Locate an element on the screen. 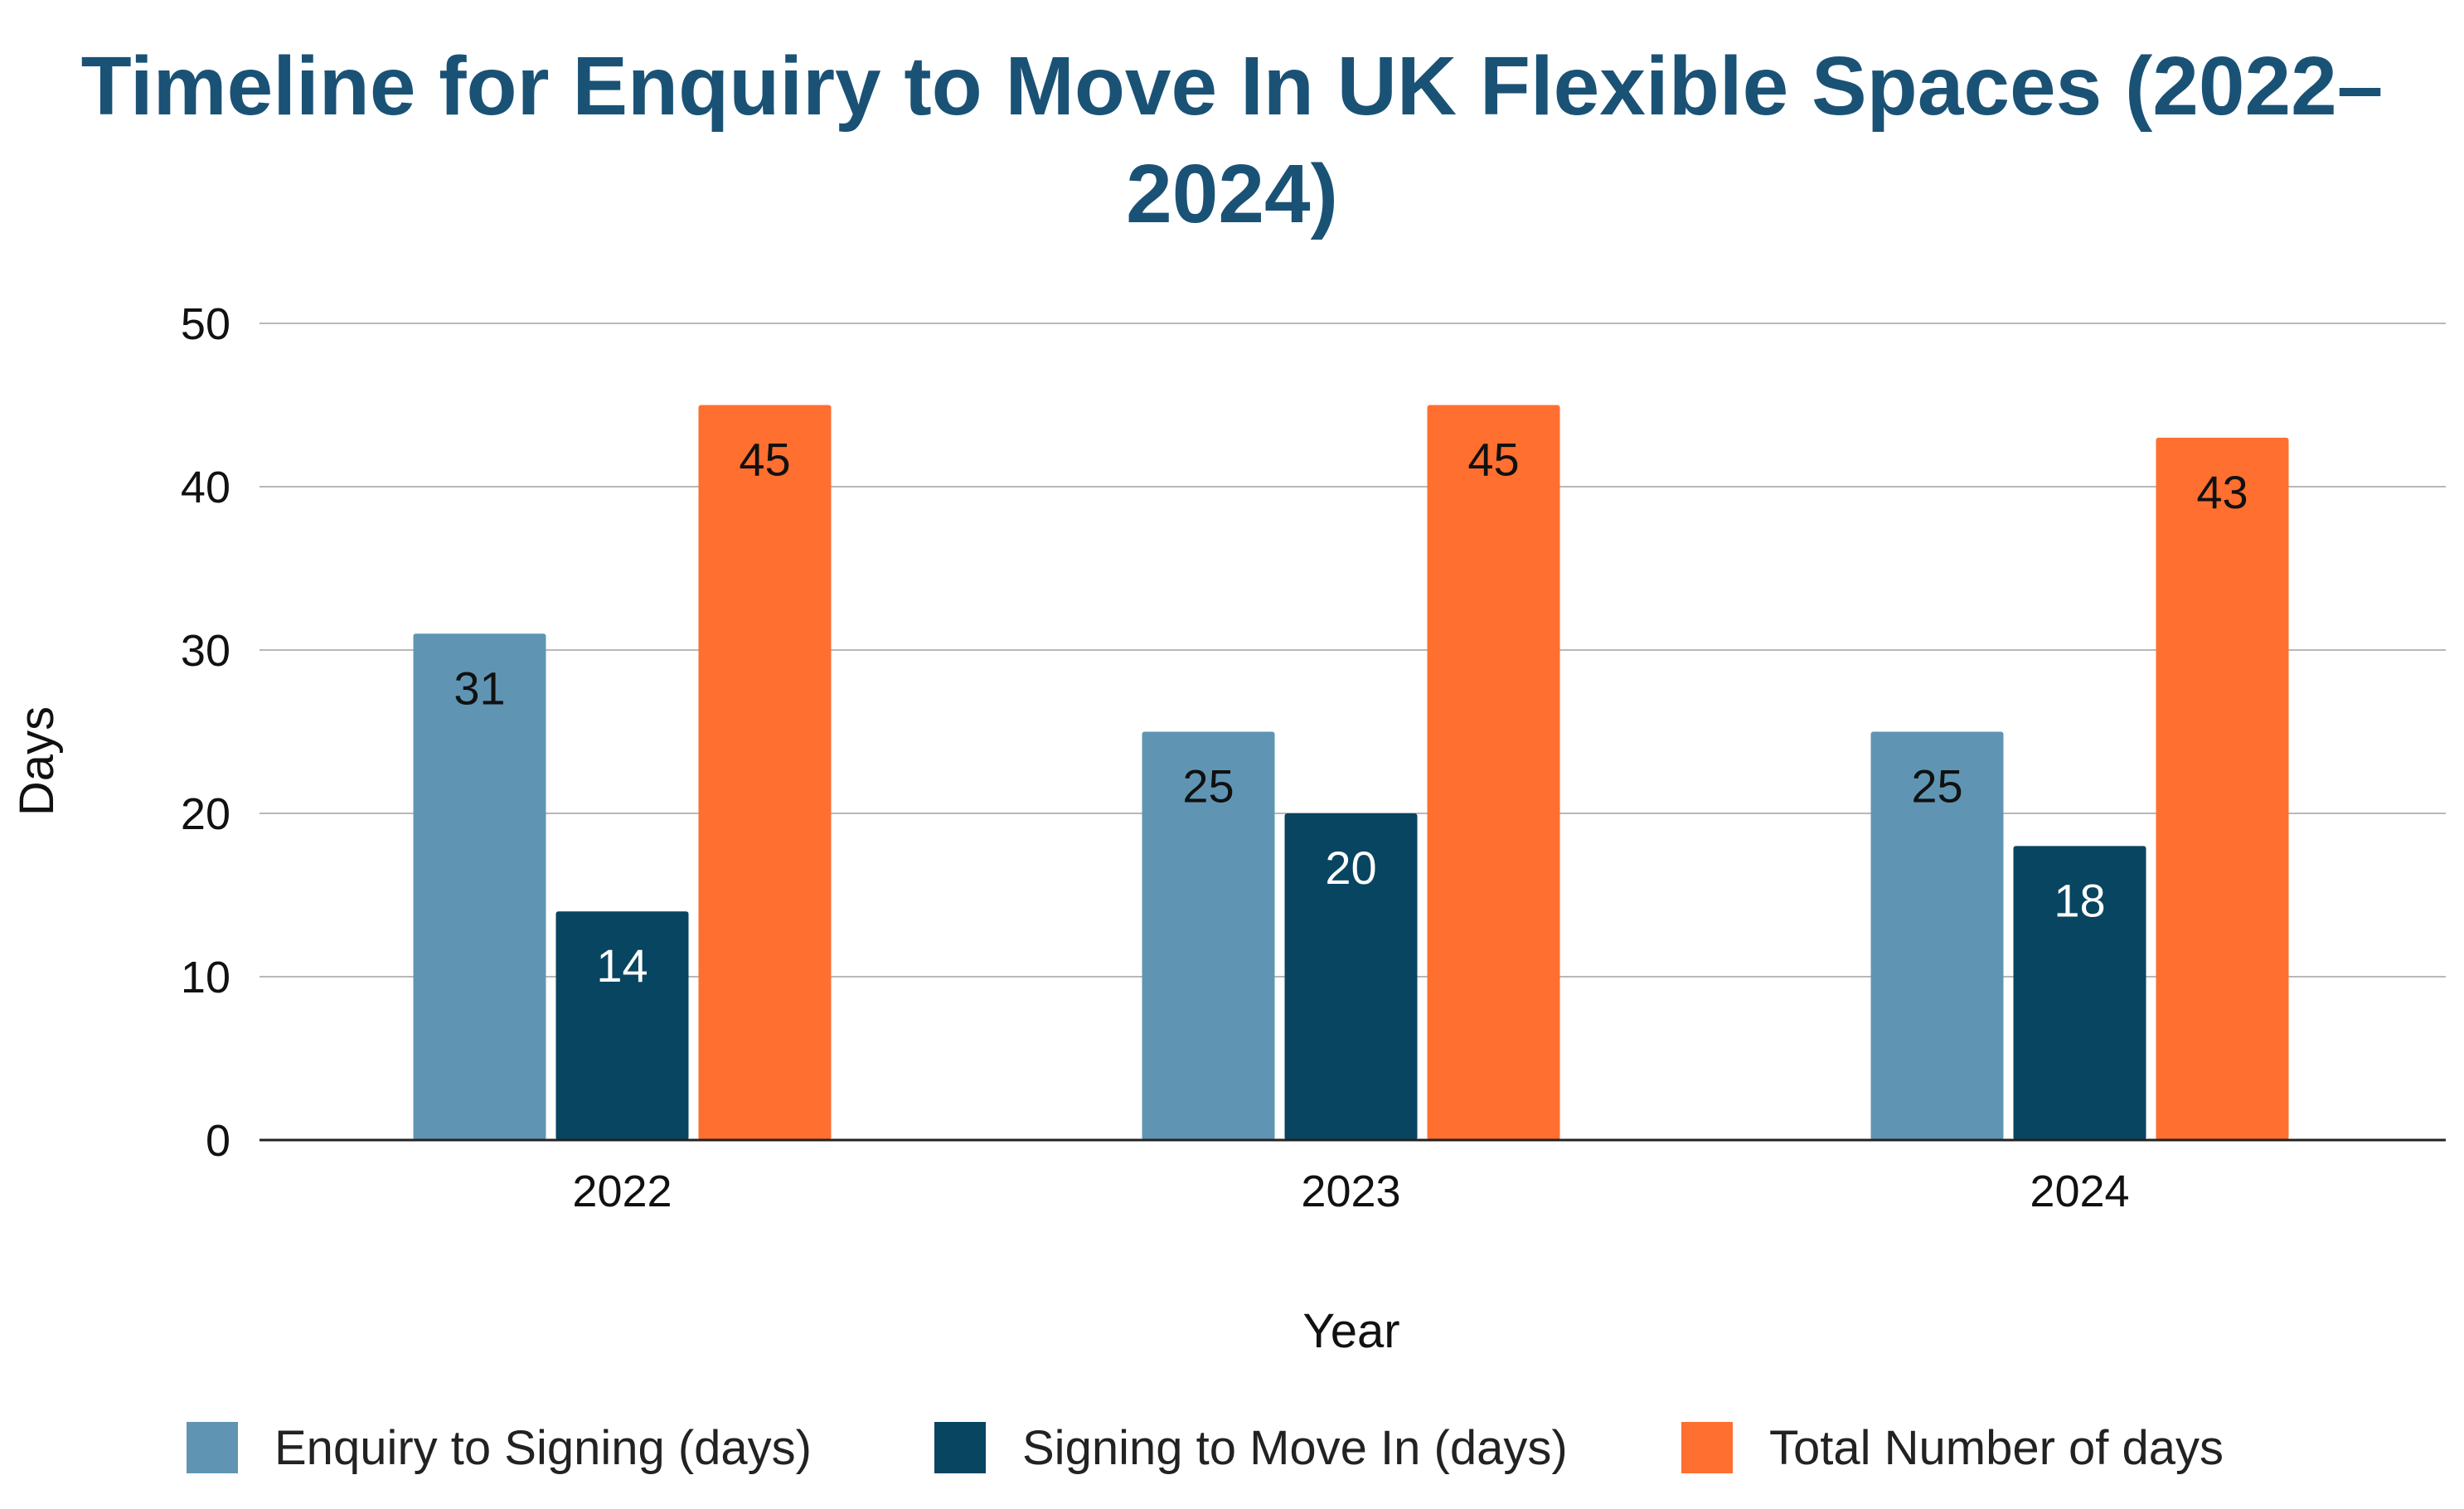 This screenshot has width=2464, height=1509. y-tick-label: 40 is located at coordinates (205, 488).